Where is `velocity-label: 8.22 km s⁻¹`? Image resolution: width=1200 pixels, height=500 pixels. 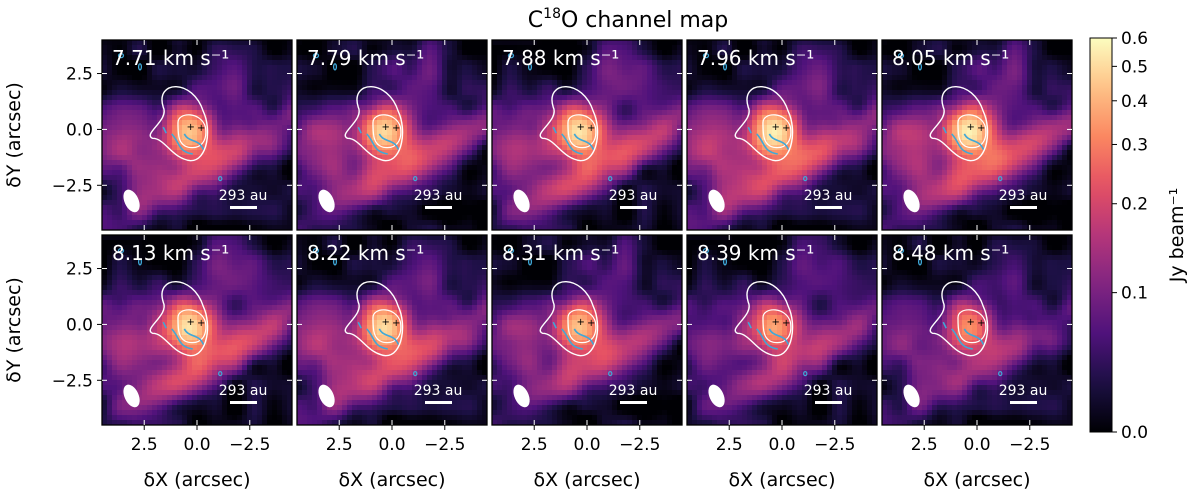
velocity-label: 8.22 km s⁻¹ is located at coordinates (365, 253).